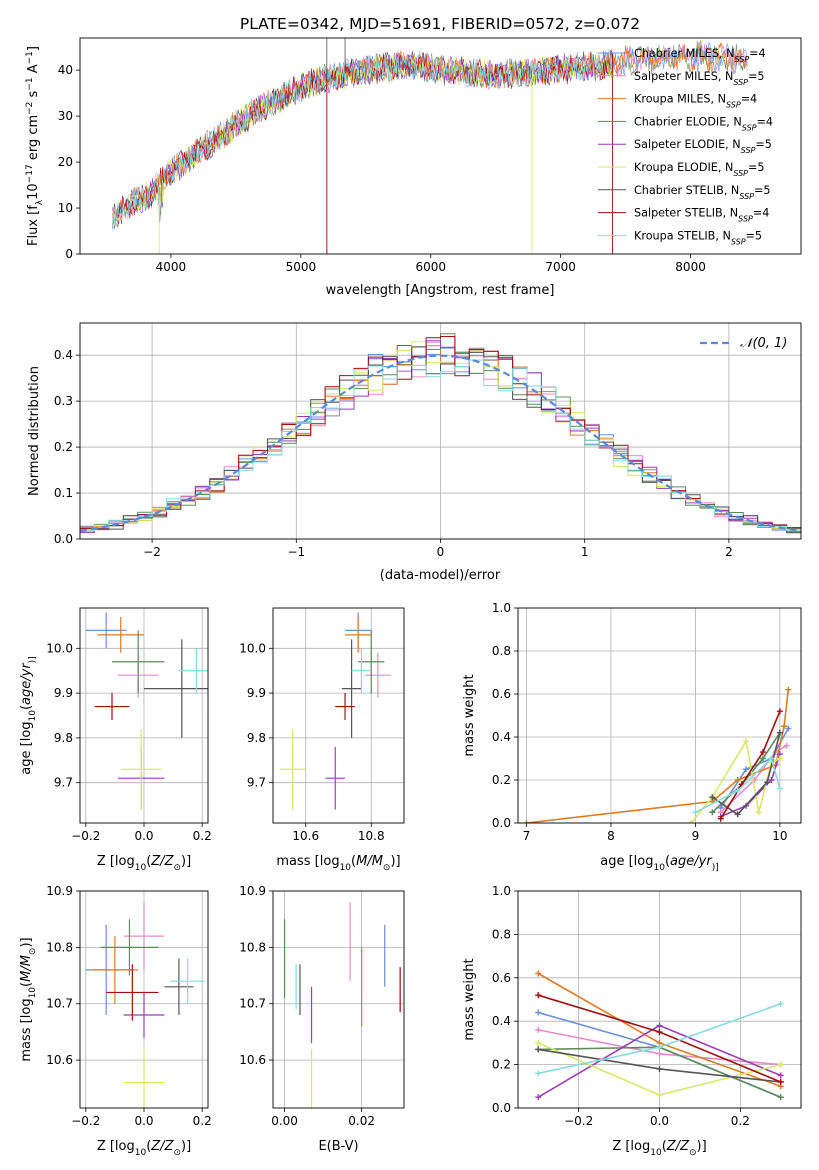 The image size is (819, 1170). What do you see at coordinates (33, 48) in the screenshot?
I see `y-axis-label-part: ]` at bounding box center [33, 48].